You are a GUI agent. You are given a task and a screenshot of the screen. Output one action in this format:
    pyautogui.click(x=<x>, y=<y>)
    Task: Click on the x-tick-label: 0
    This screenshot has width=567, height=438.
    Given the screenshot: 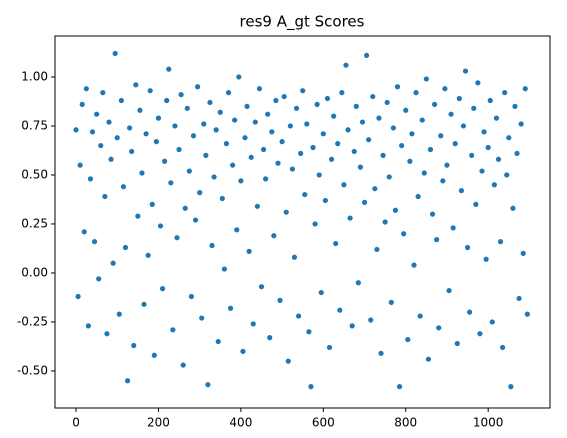 What is the action you would take?
    pyautogui.click(x=76, y=423)
    